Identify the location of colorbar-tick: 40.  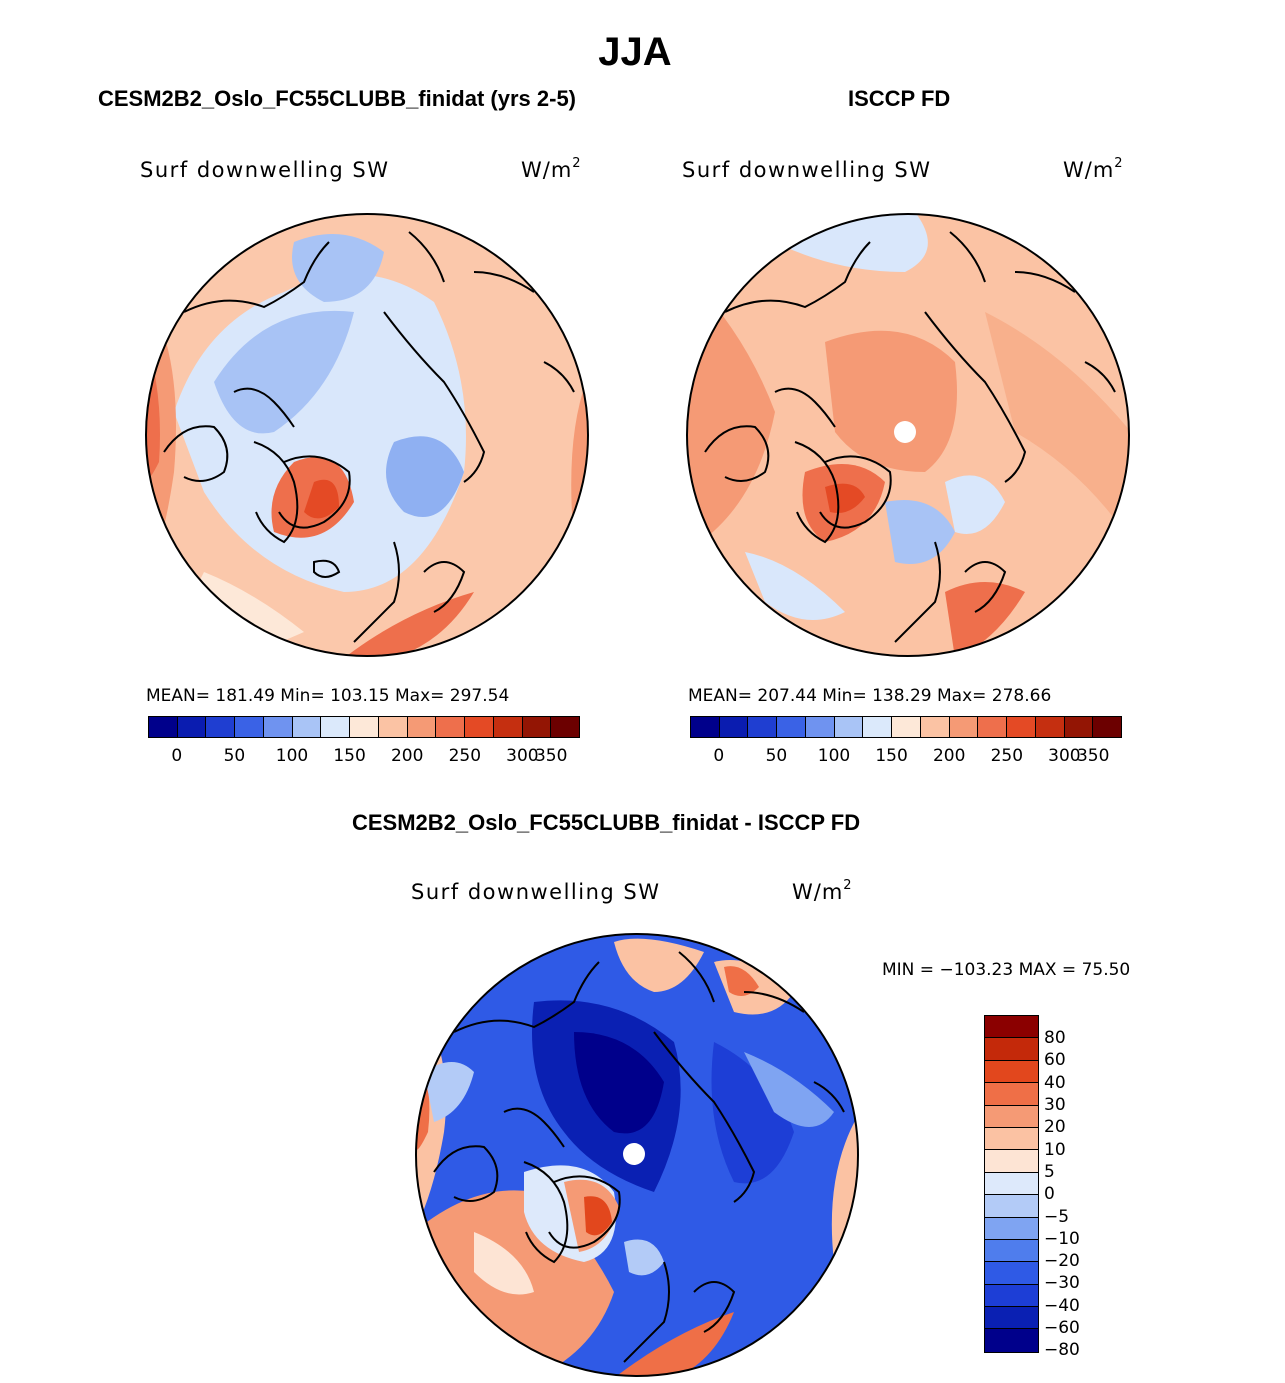
(1055, 1083).